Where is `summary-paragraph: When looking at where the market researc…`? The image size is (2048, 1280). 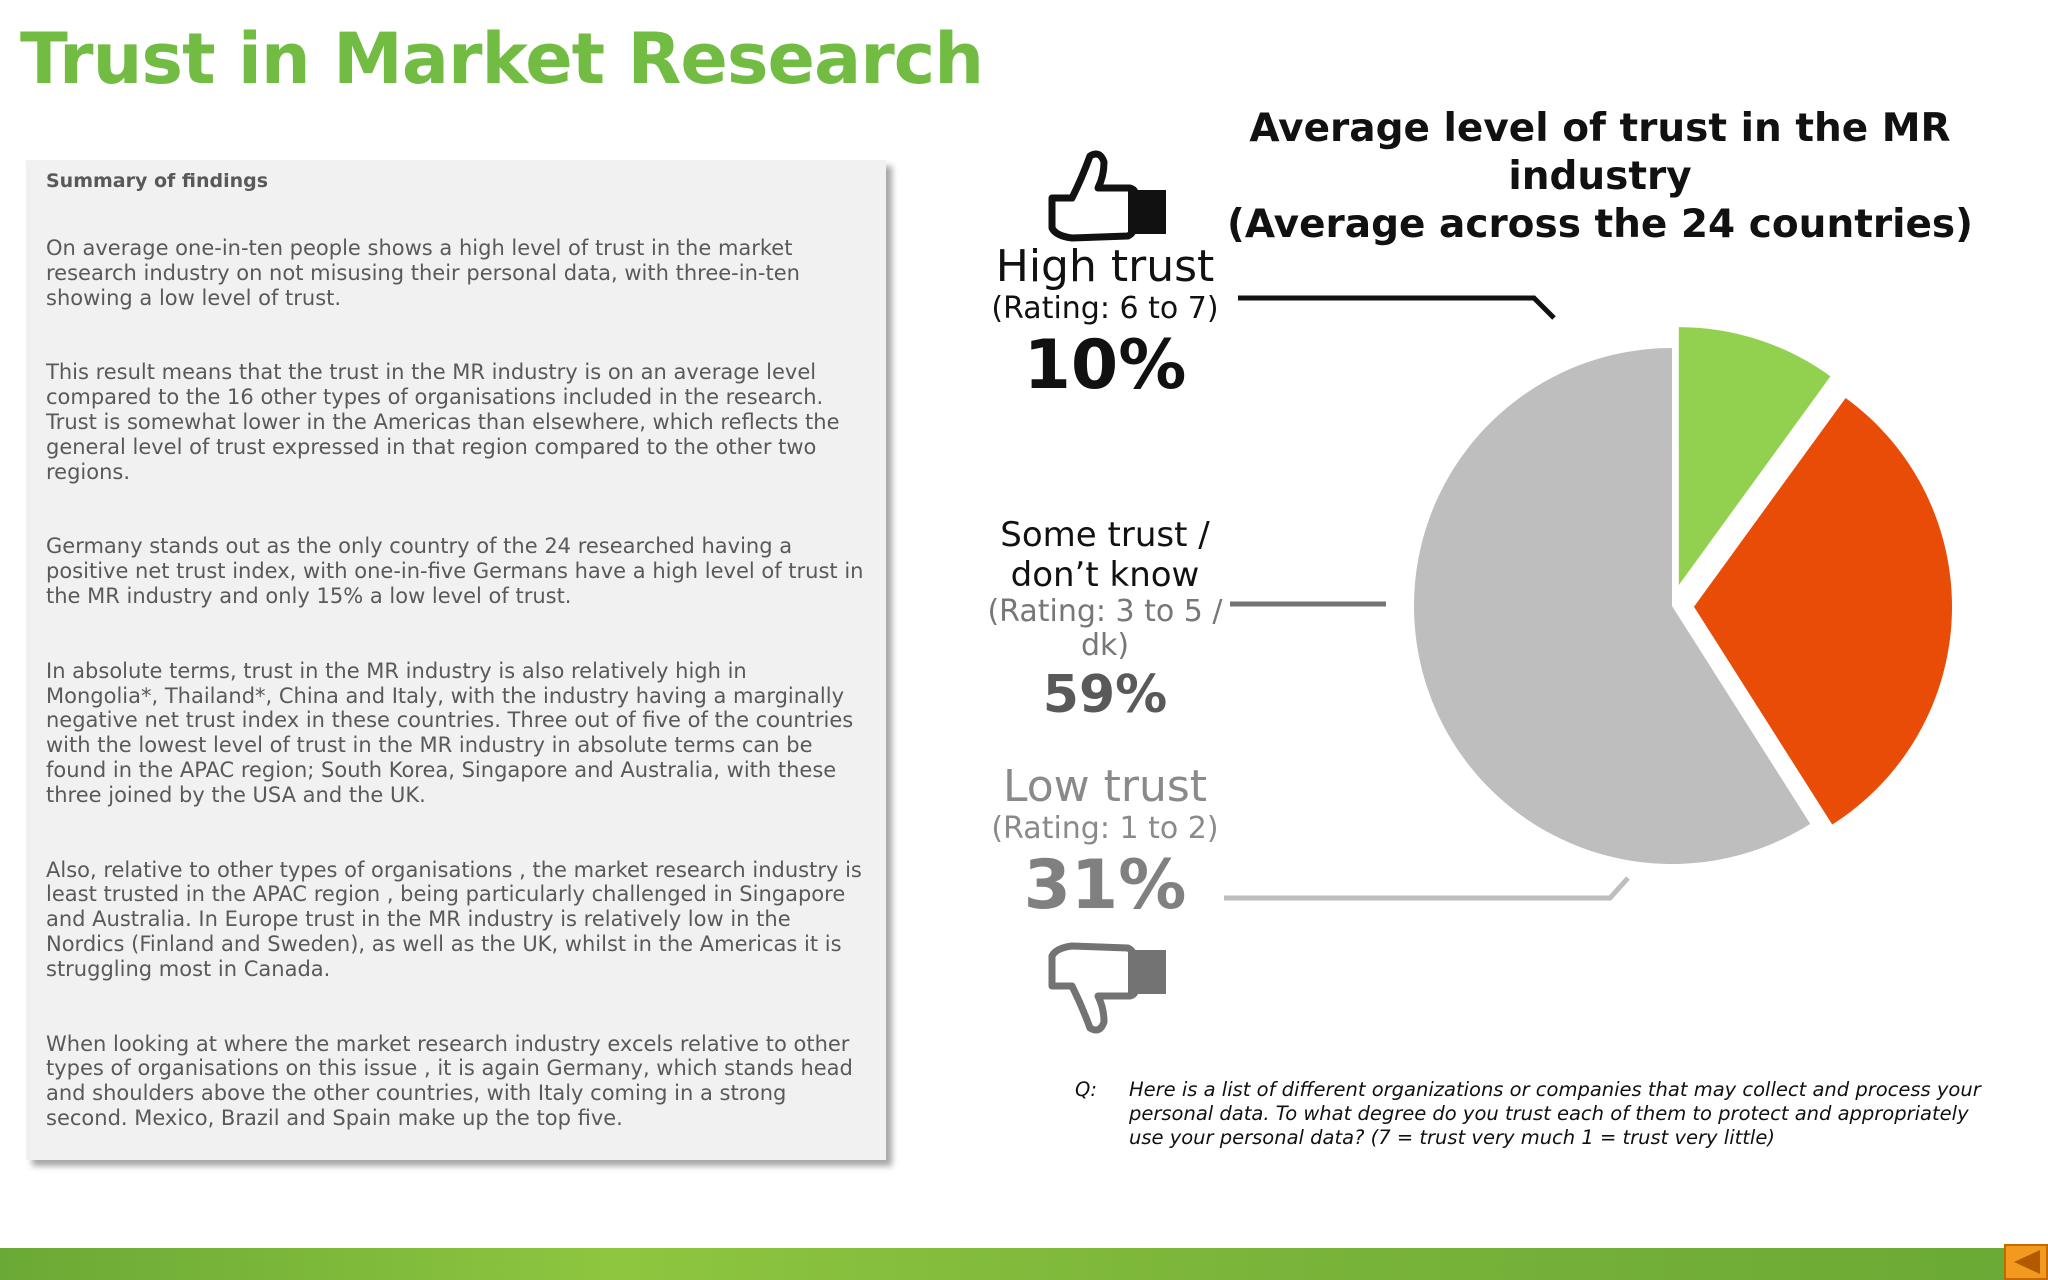
summary-paragraph: When looking at where the market researc… is located at coordinates (449, 1080).